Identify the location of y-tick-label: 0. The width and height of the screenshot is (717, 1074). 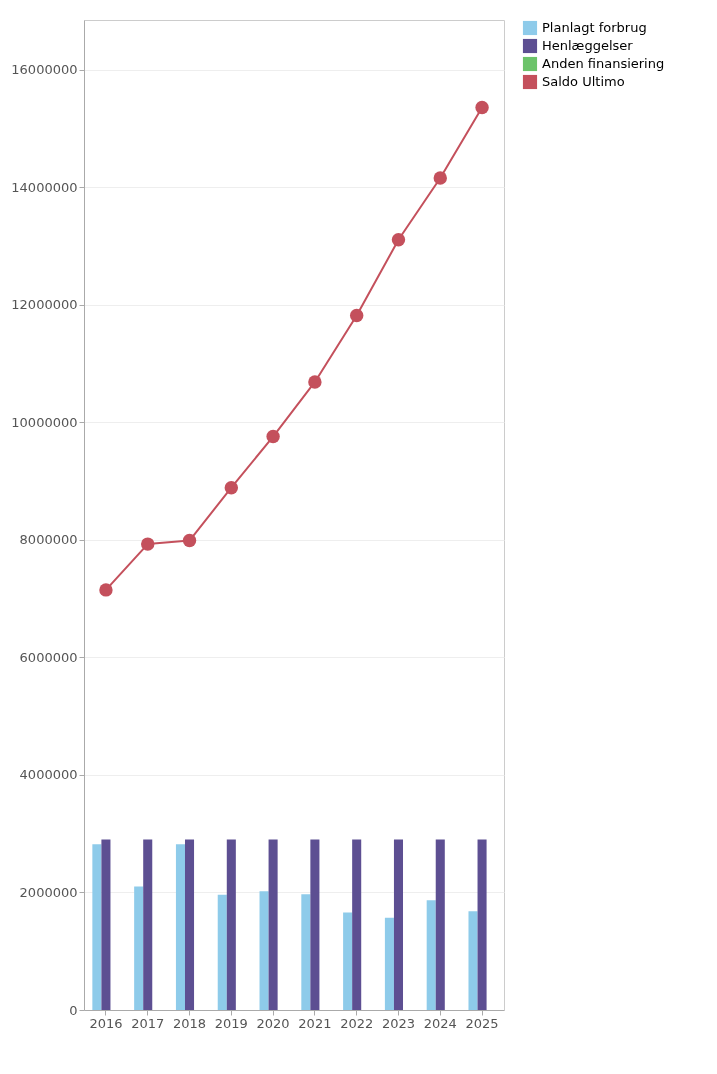
(73, 1010).